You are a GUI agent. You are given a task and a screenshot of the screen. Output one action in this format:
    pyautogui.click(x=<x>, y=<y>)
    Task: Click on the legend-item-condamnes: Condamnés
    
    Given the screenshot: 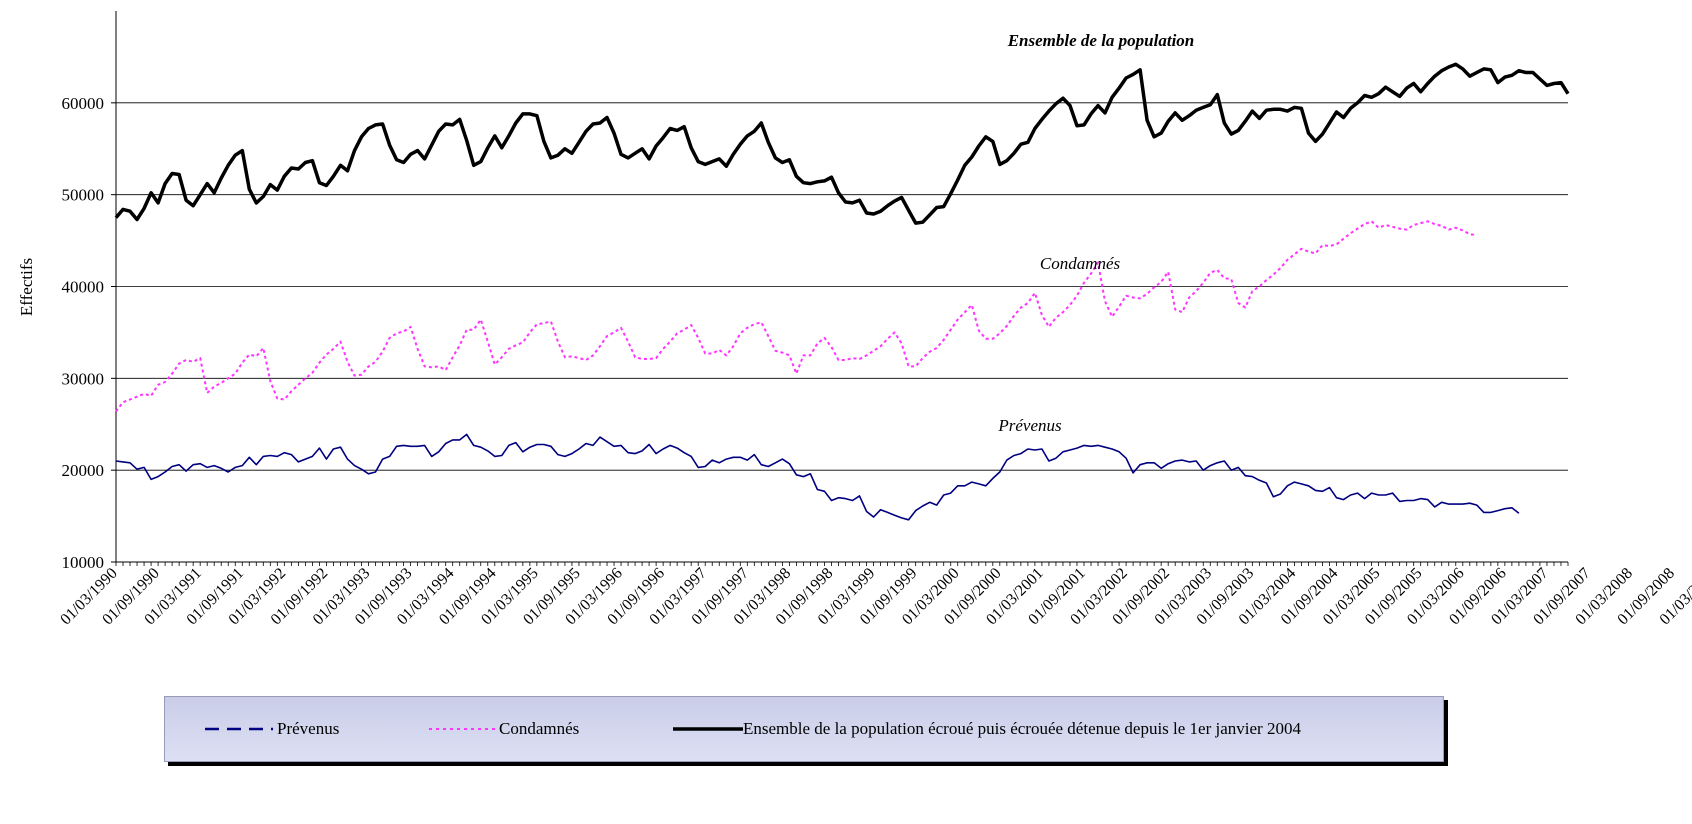 What is the action you would take?
    pyautogui.click(x=529, y=729)
    